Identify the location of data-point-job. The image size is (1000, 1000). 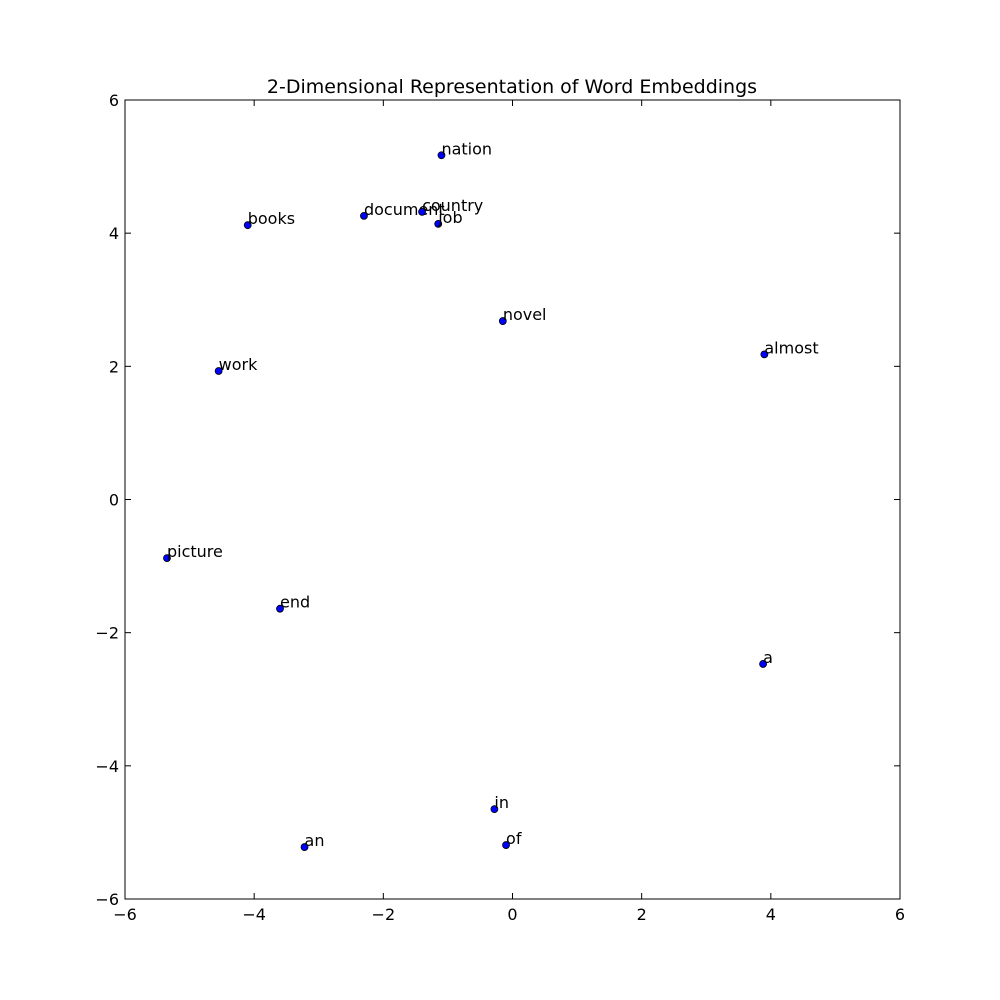
(438, 223).